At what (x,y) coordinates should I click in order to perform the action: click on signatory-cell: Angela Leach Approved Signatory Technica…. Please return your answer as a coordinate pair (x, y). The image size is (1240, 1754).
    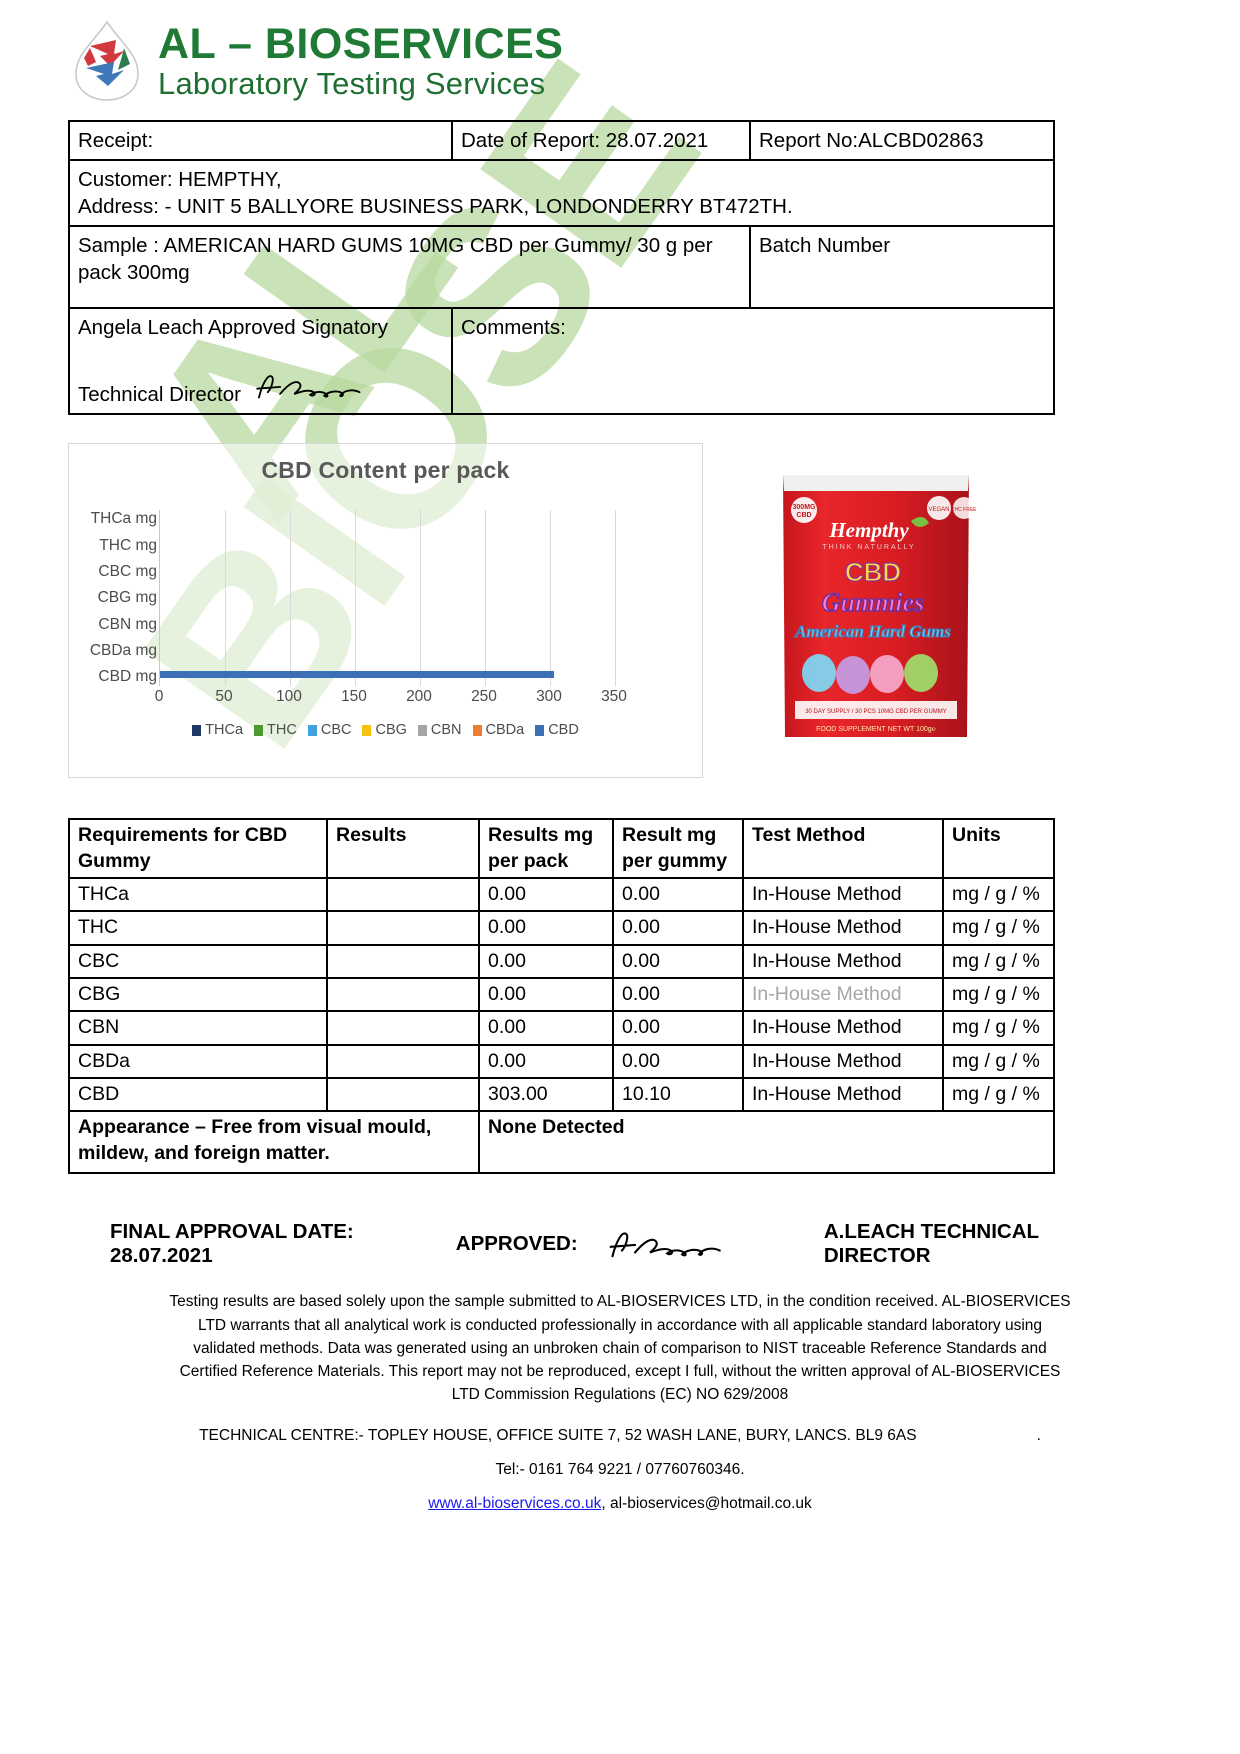
    Looking at the image, I should click on (260, 361).